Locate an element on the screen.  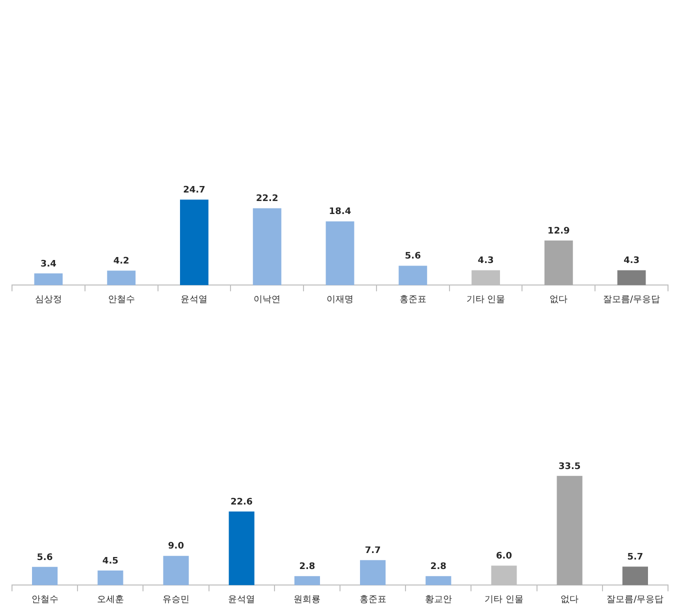
data-label: 24.7 is located at coordinates (194, 190).